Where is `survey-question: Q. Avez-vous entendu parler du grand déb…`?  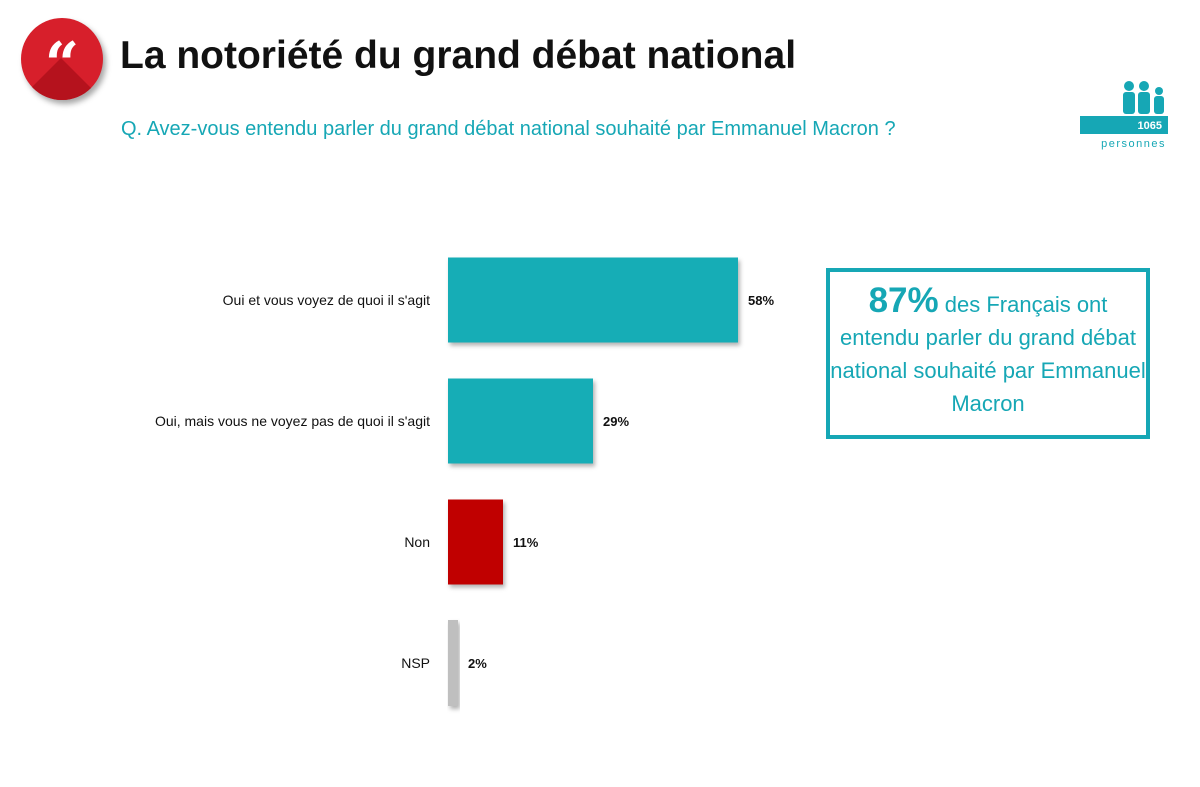 survey-question: Q. Avez-vous entendu parler du grand déb… is located at coordinates (508, 129).